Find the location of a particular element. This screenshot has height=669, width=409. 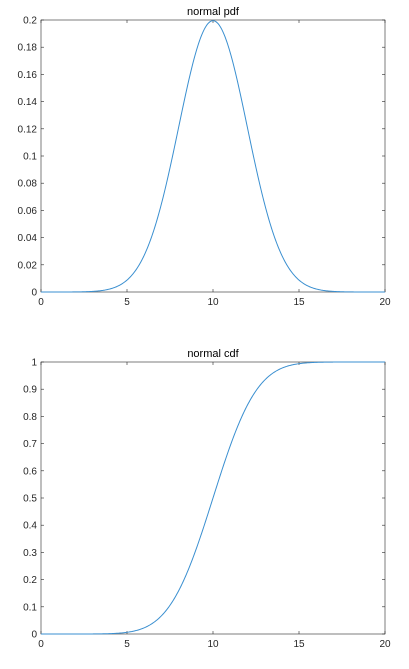

pdf-y-tick-label: 0.2 is located at coordinates (30, 21).